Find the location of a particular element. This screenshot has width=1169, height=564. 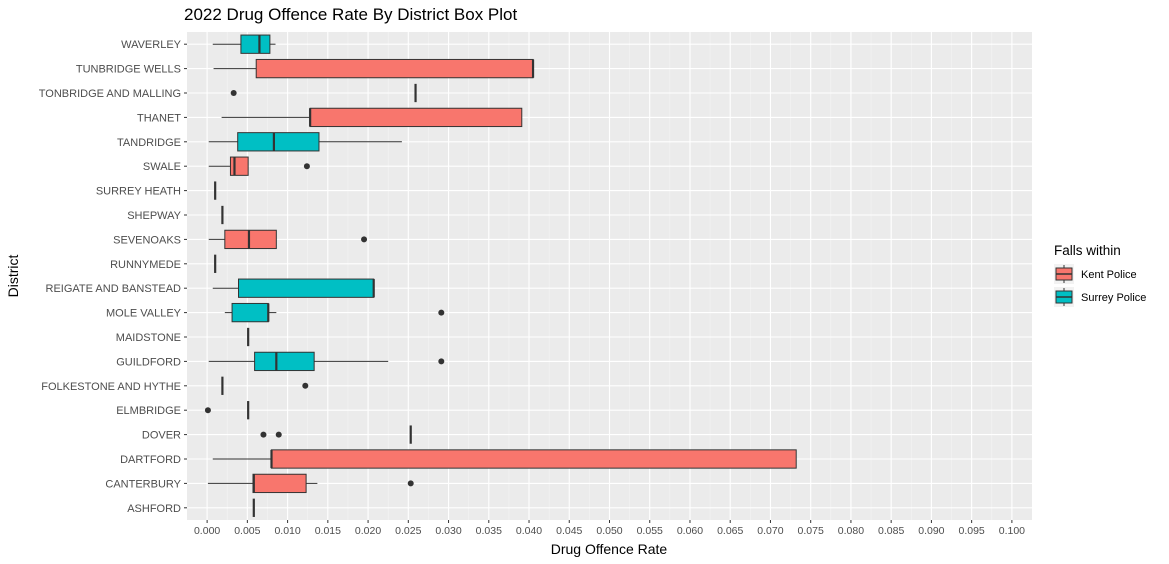

box-tandridge is located at coordinates (305, 142).